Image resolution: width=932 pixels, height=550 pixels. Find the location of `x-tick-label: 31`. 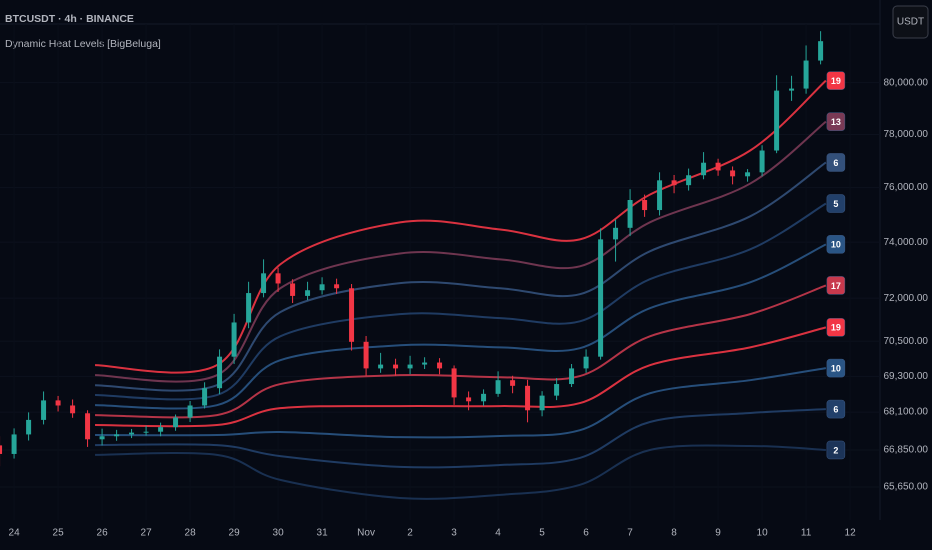

x-tick-label: 31 is located at coordinates (323, 533).